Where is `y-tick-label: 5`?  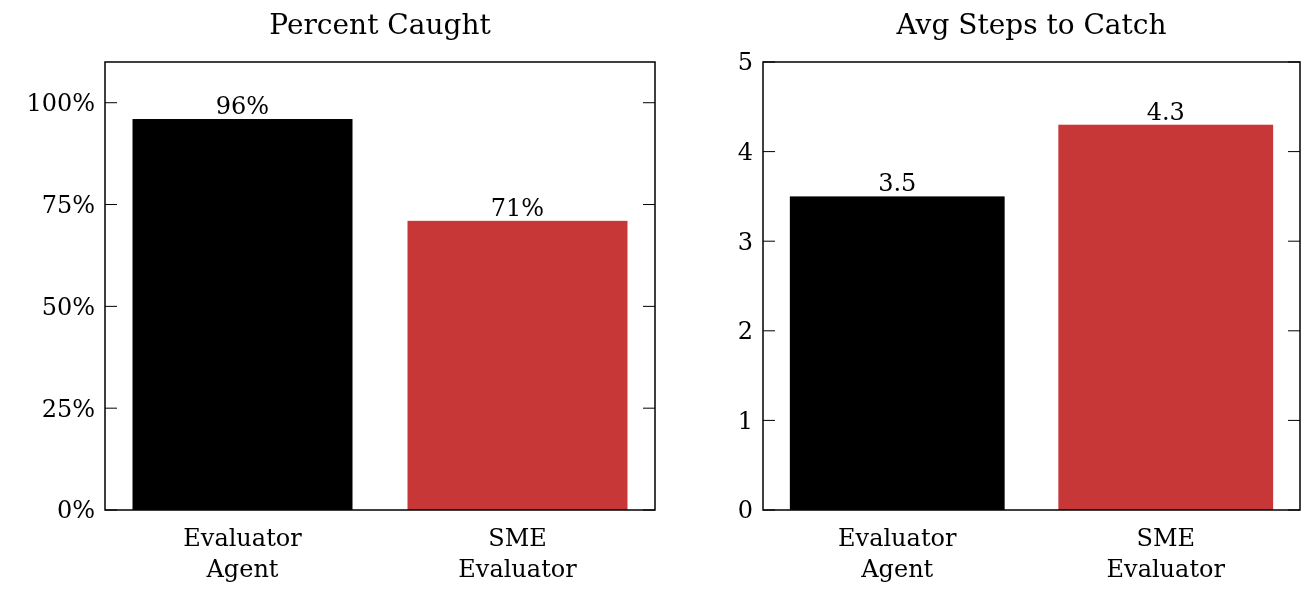 y-tick-label: 5 is located at coordinates (745, 62).